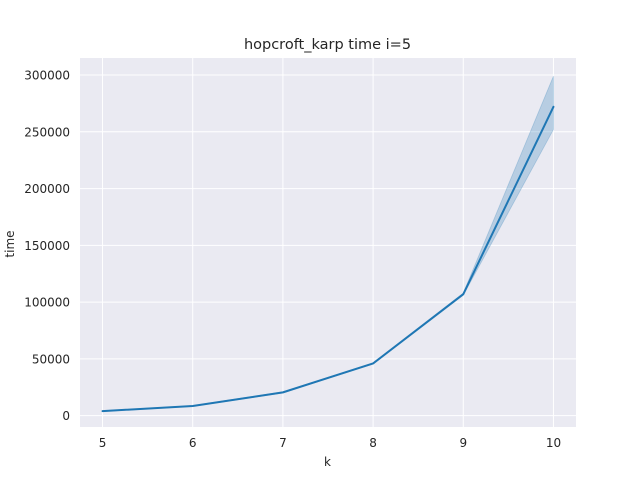 This screenshot has height=485, width=640. Describe the element at coordinates (463, 443) in the screenshot. I see `x-tick-label: 9` at that location.